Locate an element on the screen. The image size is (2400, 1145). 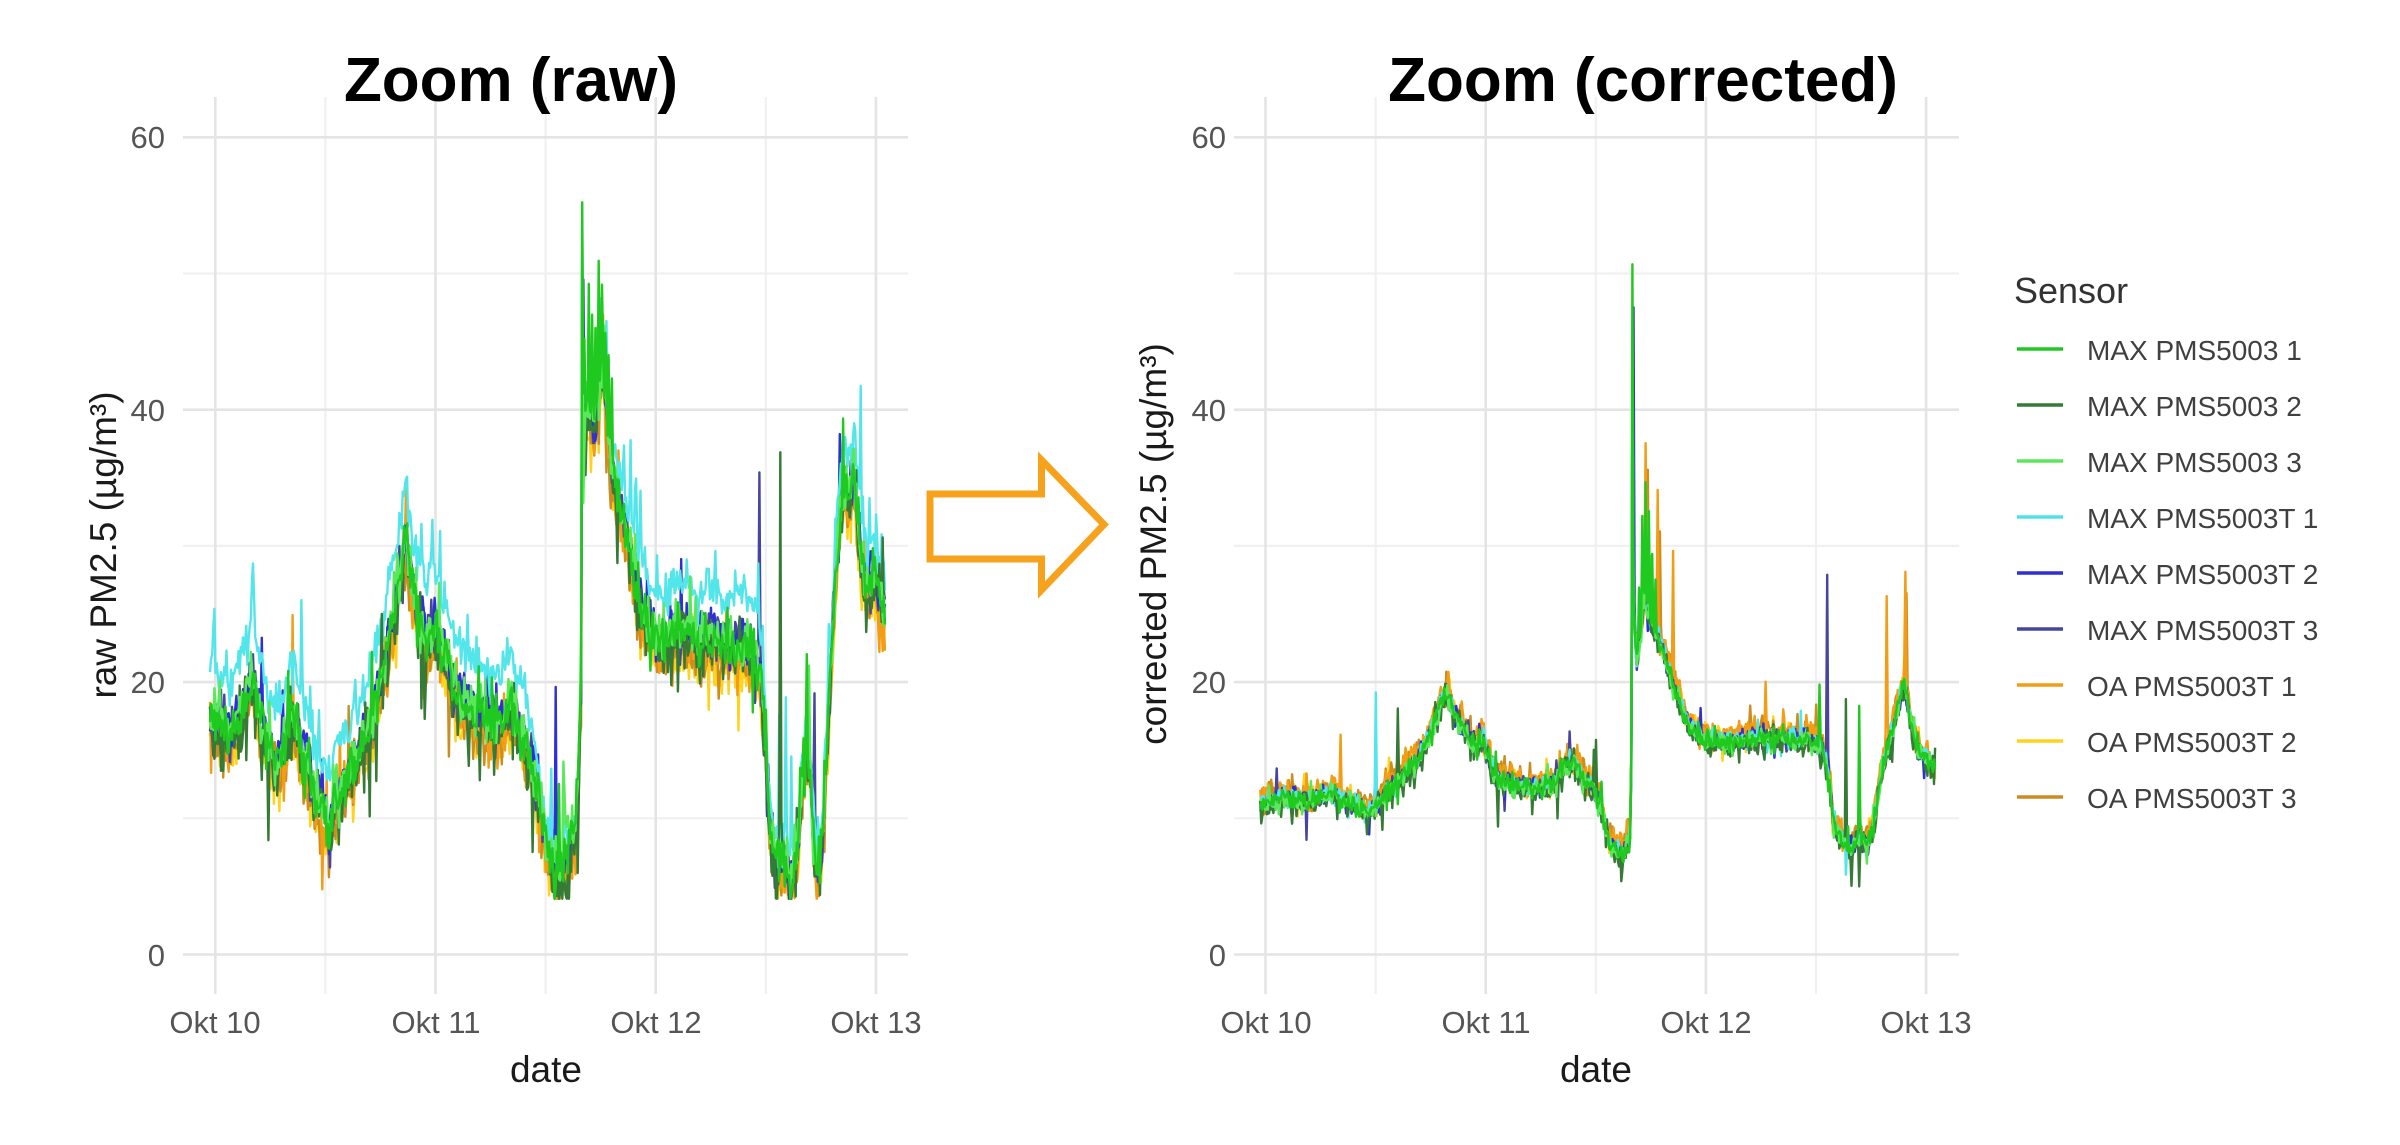
svg-text: Zoom (corrected) is located at coordinates (1643, 80).